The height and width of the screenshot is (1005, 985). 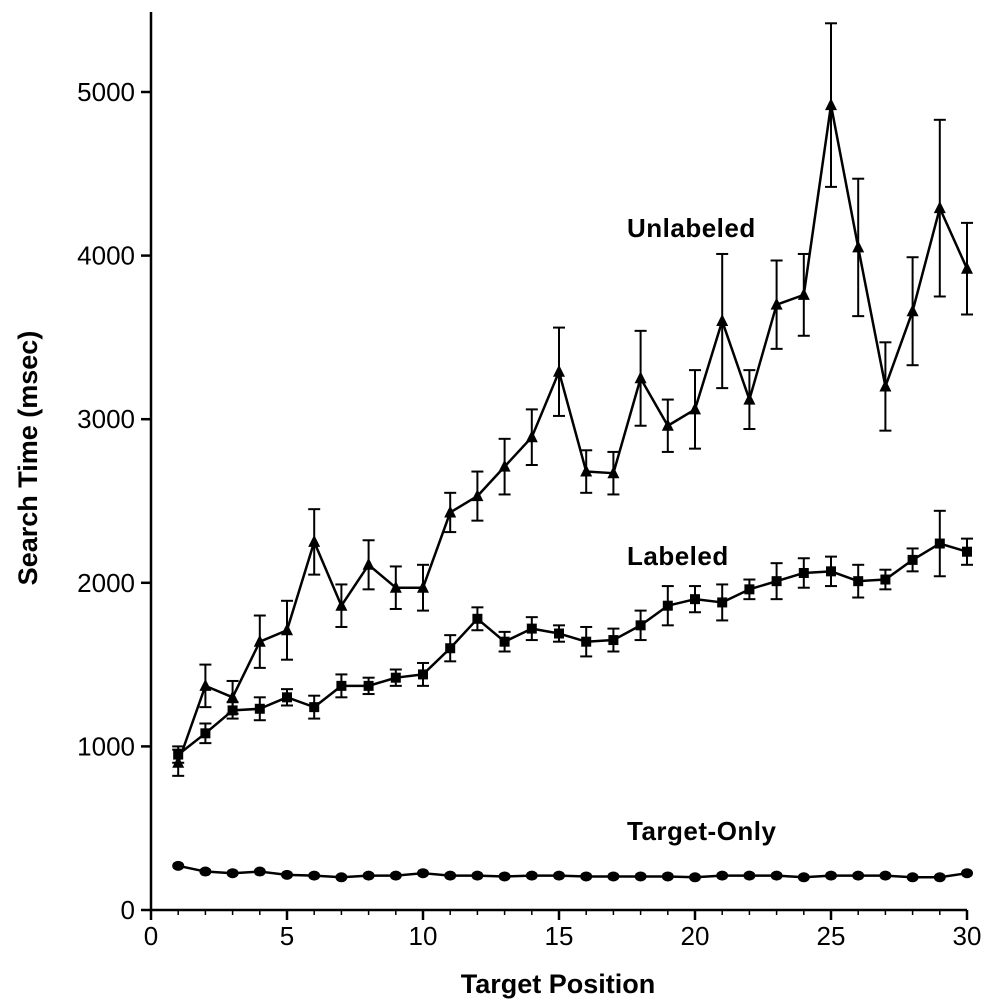 I want to click on x-ticks: 0 5 10 15 20 25 30, so click(x=562, y=930).